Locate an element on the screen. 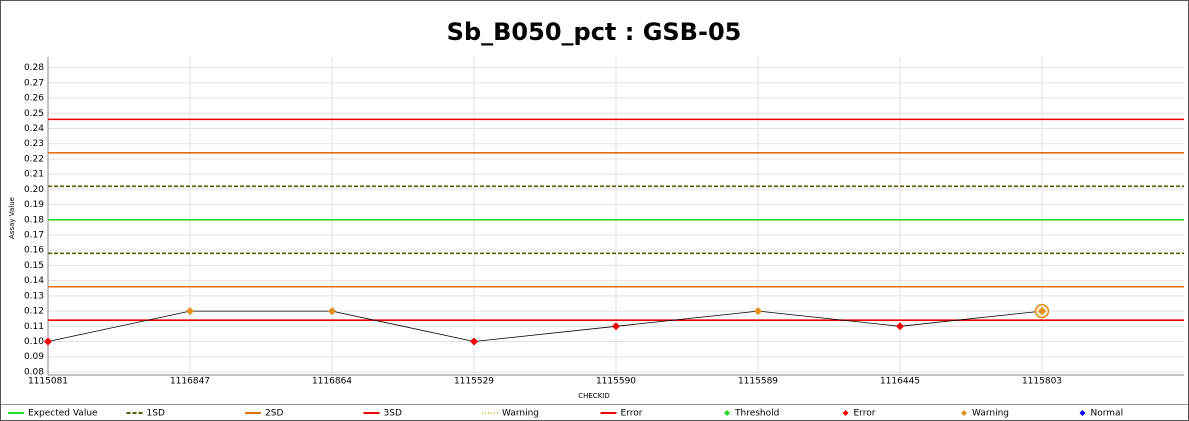 The height and width of the screenshot is (421, 1189). x-tick-label: 1116847 is located at coordinates (190, 382).